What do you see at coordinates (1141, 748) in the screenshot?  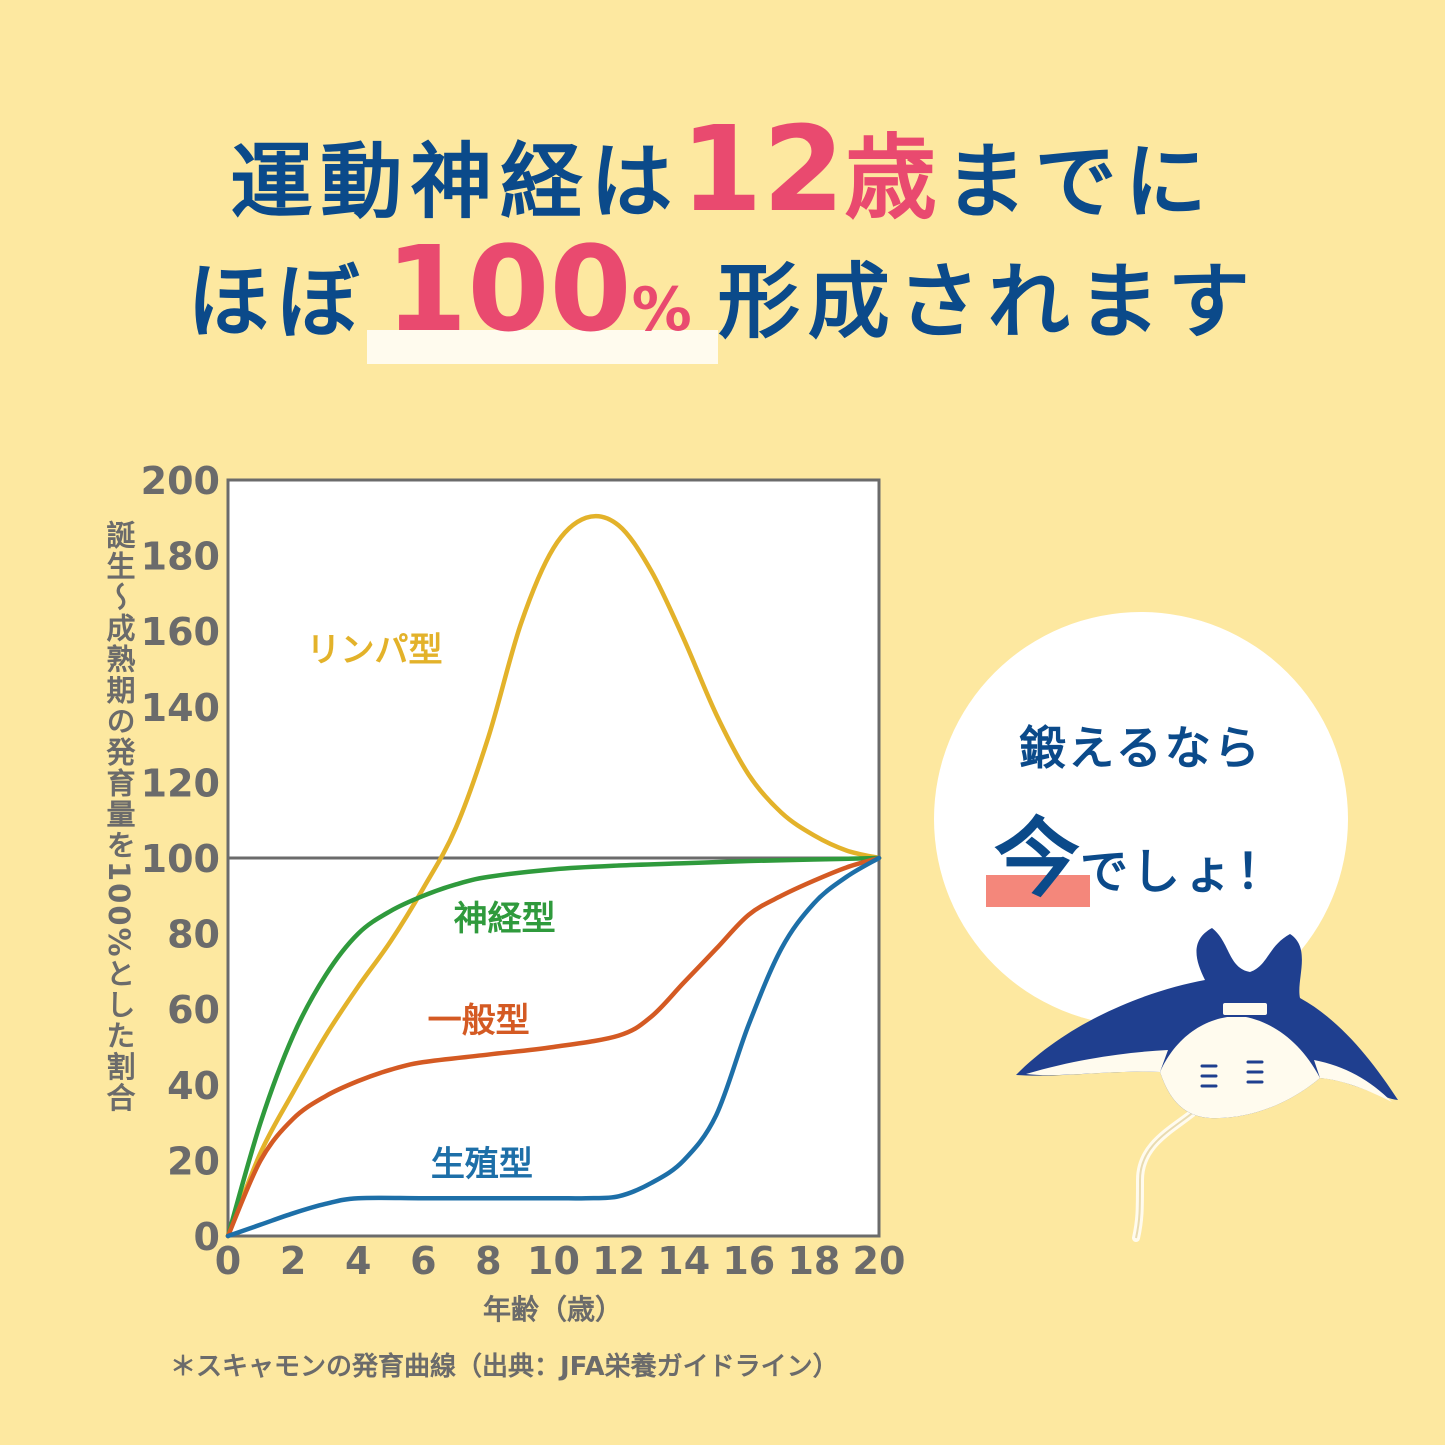 I see `bubble-line-1: 鍛えるなら` at bounding box center [1141, 748].